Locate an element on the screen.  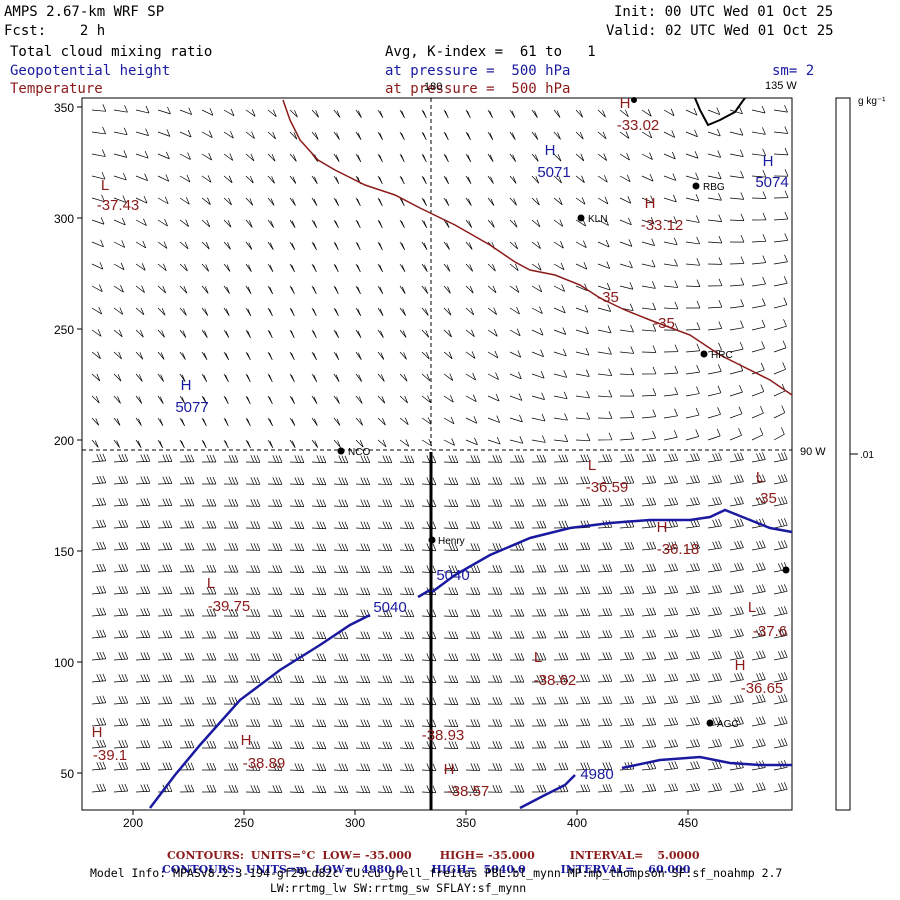
temp-symbol: H is located at coordinates (740, 665).